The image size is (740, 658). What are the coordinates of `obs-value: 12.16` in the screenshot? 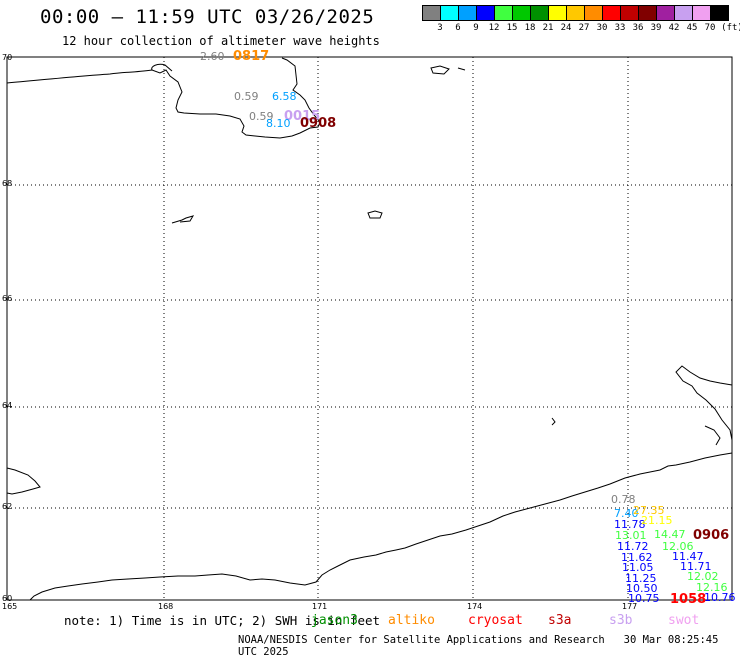 It's located at (712, 587).